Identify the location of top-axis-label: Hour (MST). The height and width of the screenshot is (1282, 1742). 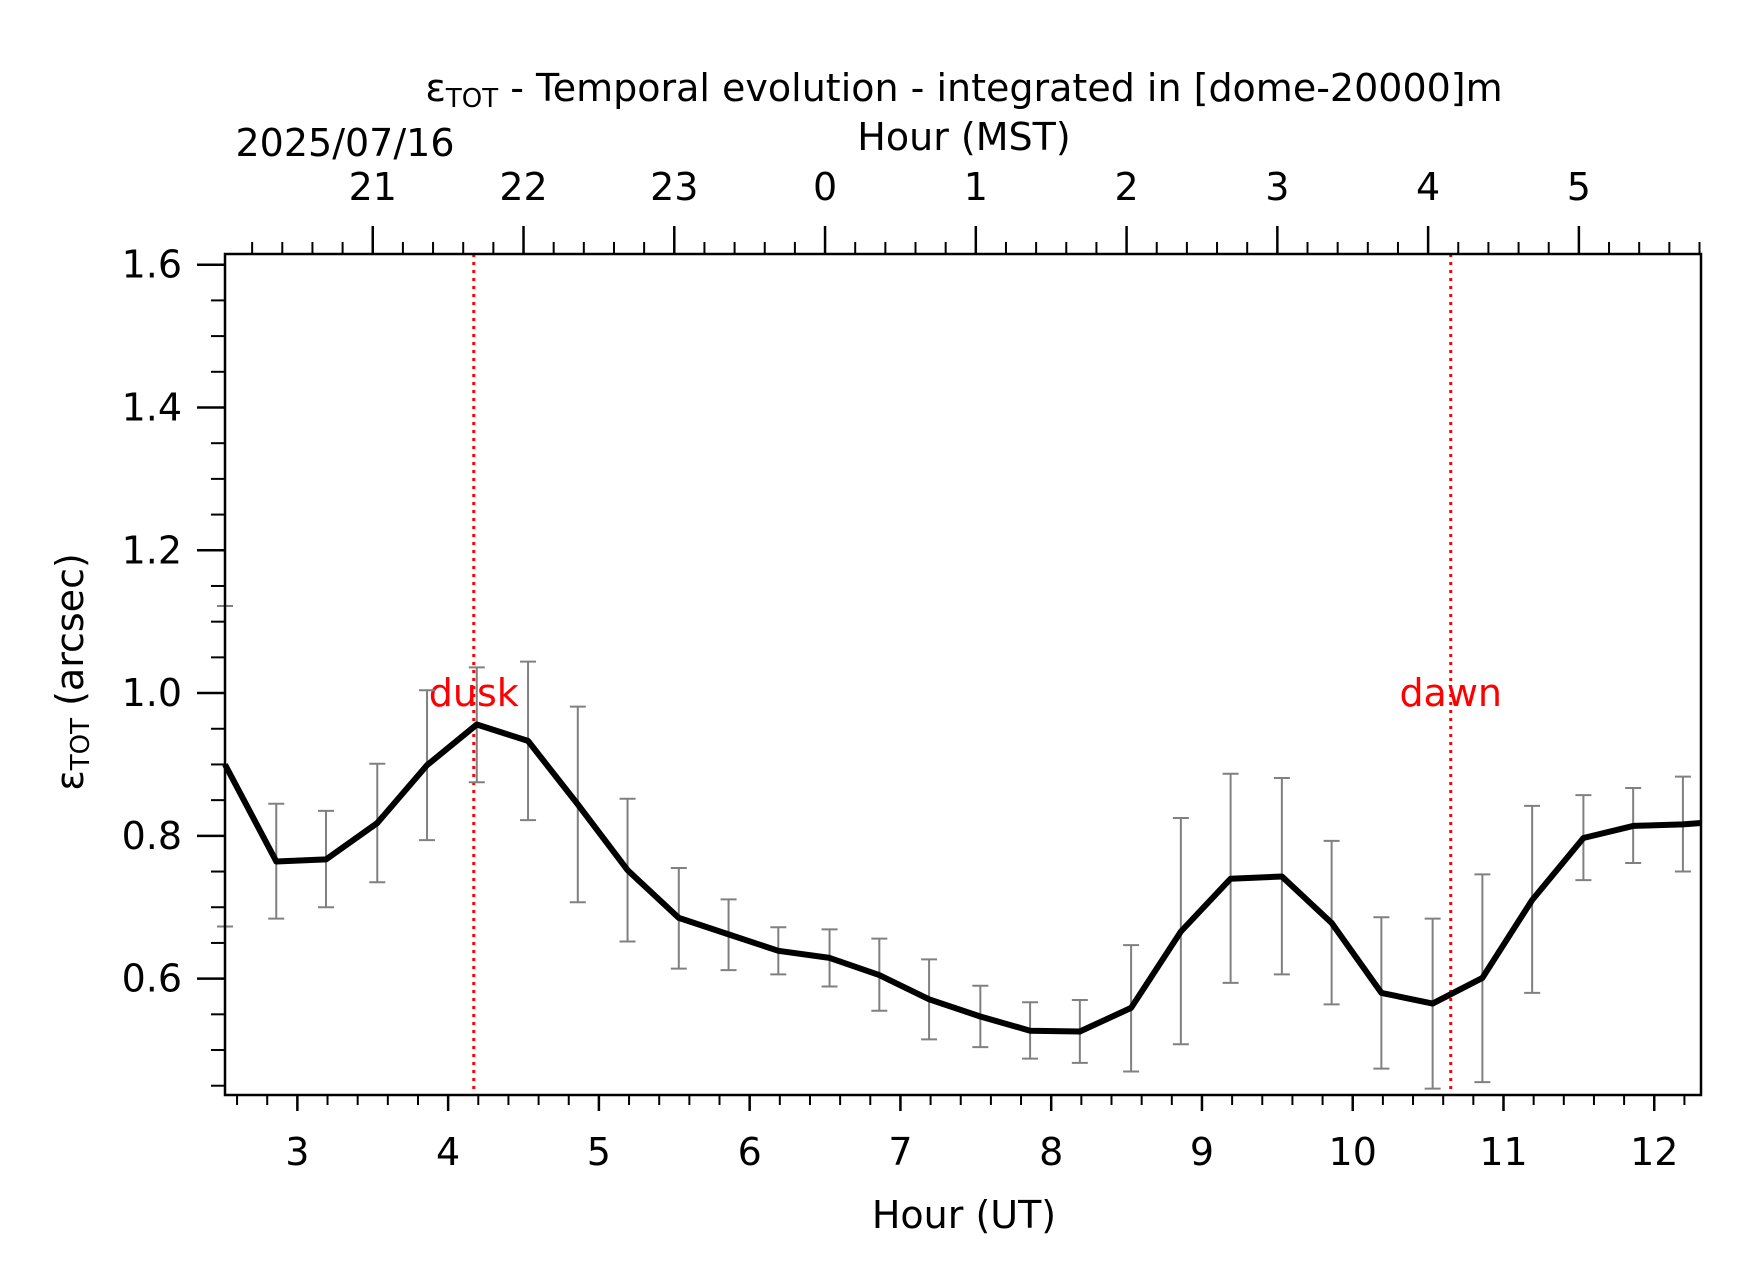
(963, 137).